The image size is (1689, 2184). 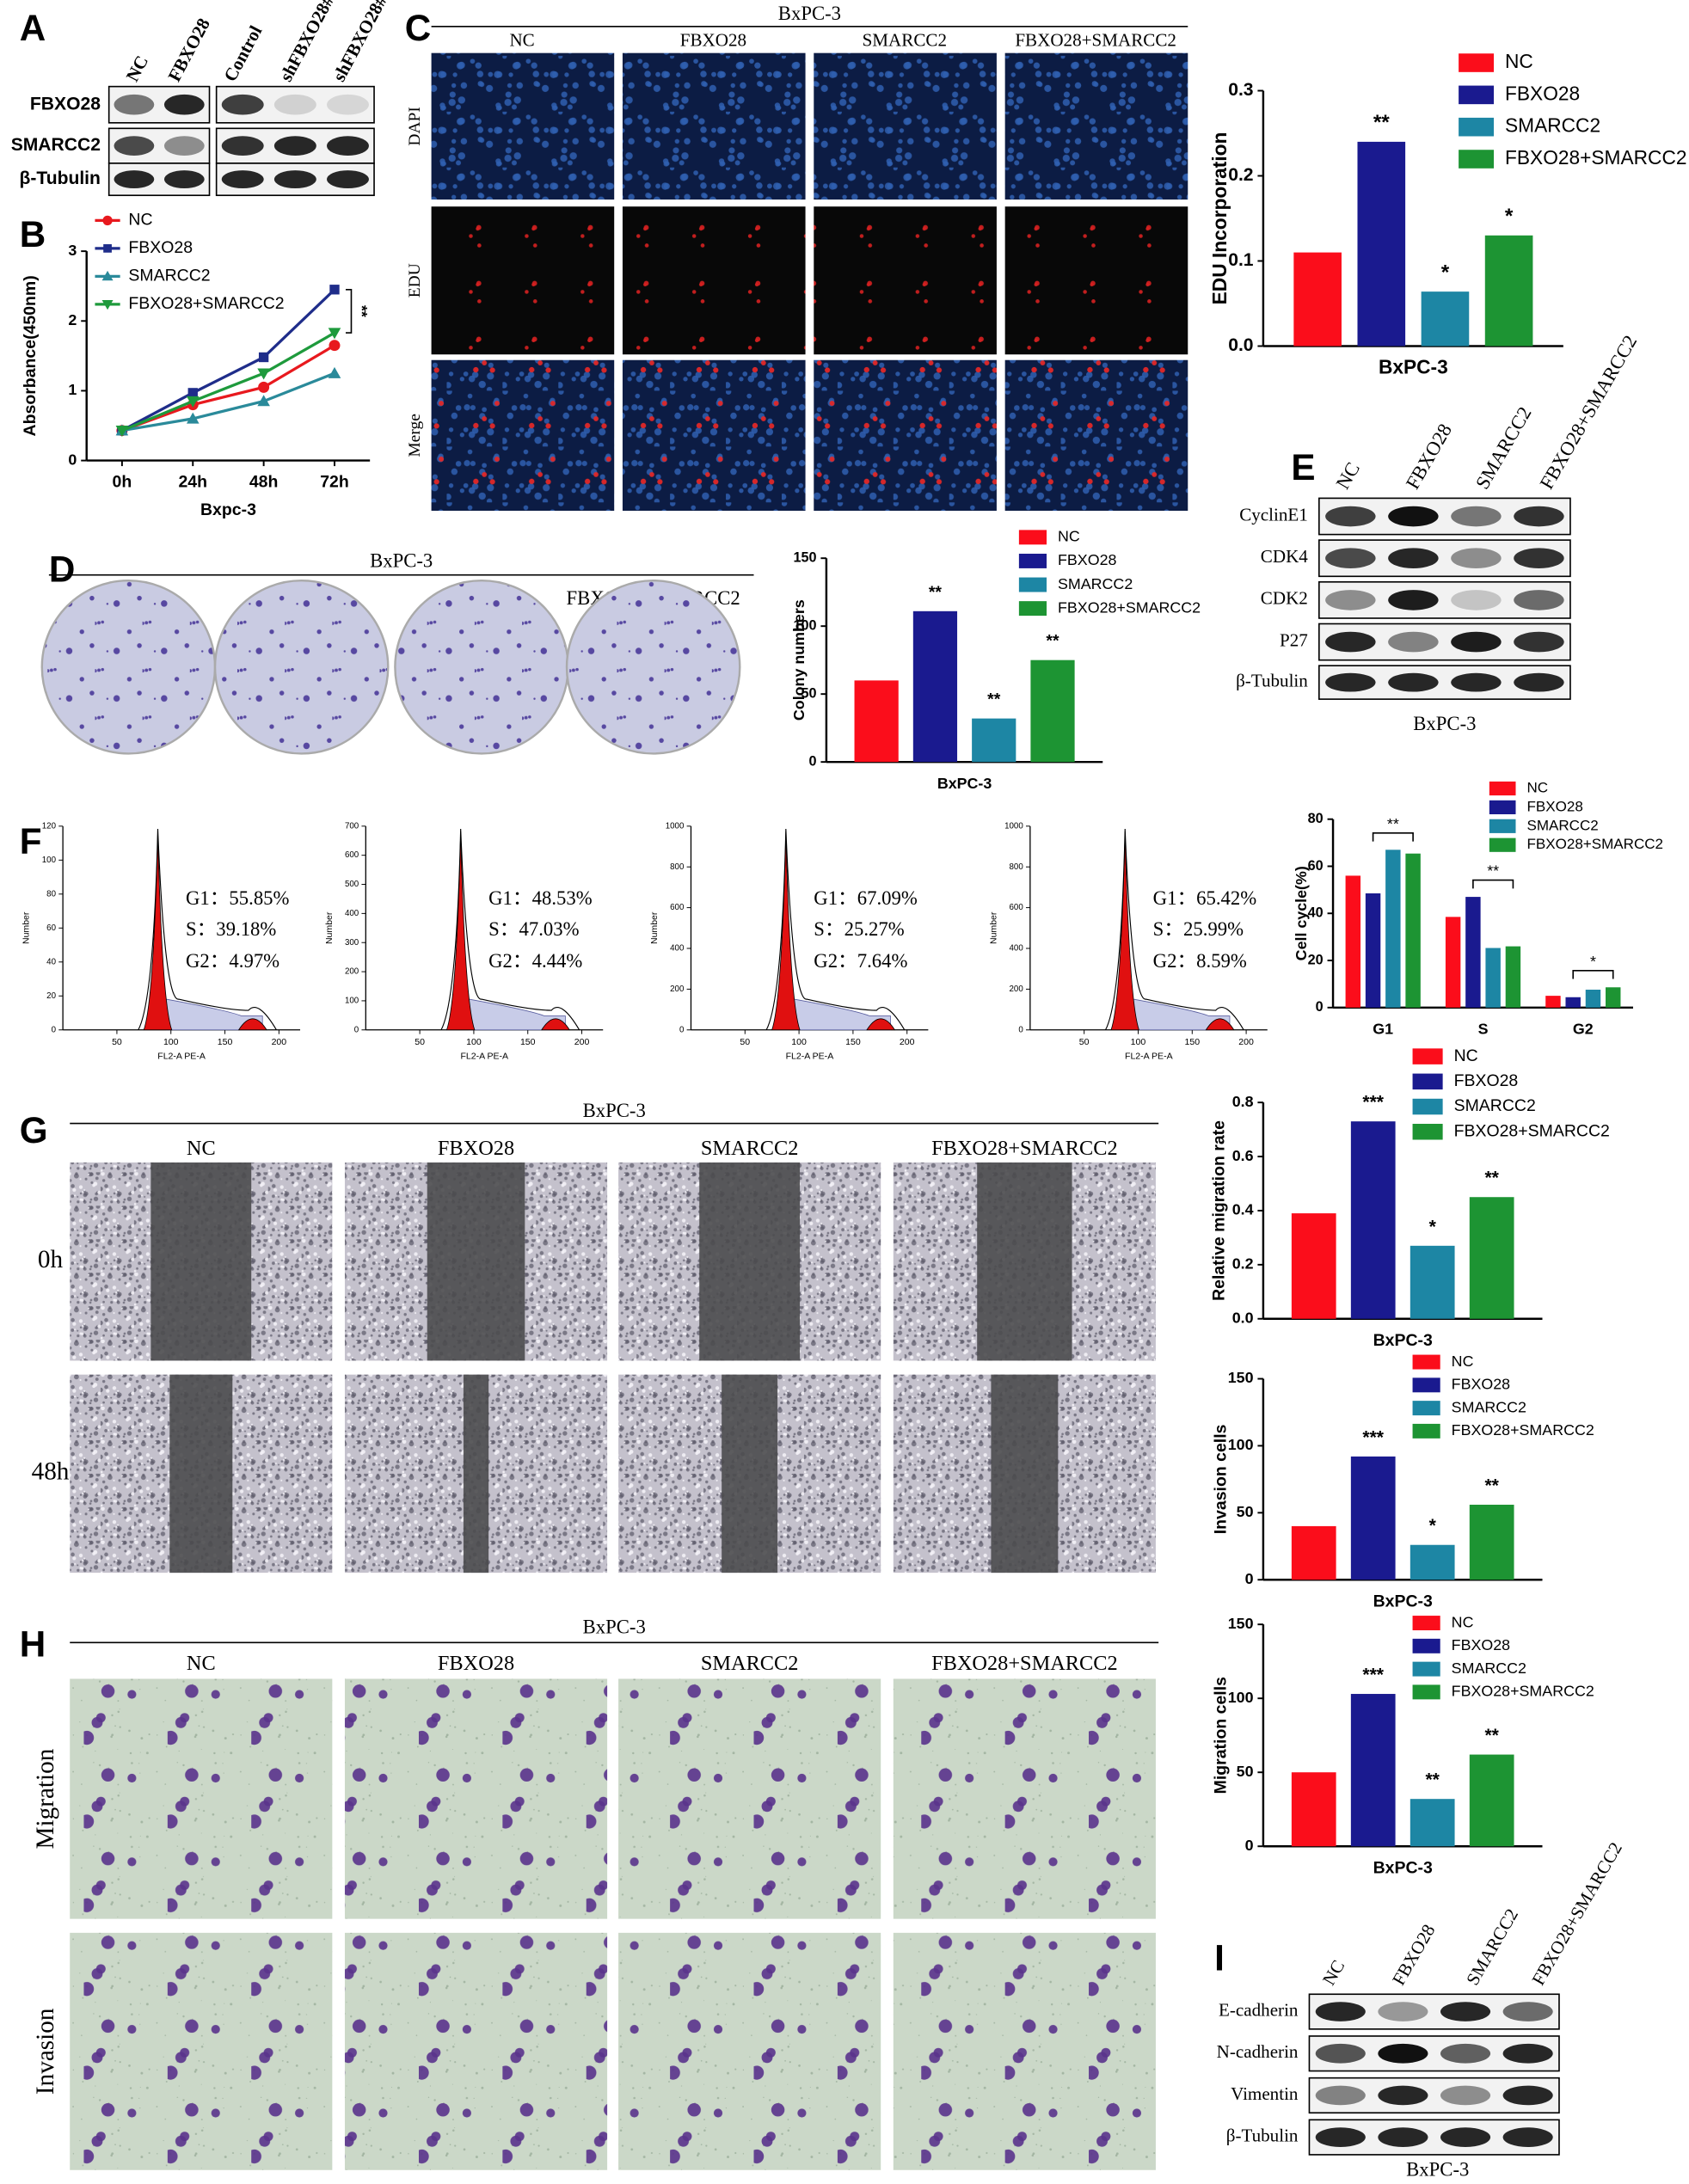 What do you see at coordinates (1413, 1955) in the screenshot?
I see `lane-label: FBXO28` at bounding box center [1413, 1955].